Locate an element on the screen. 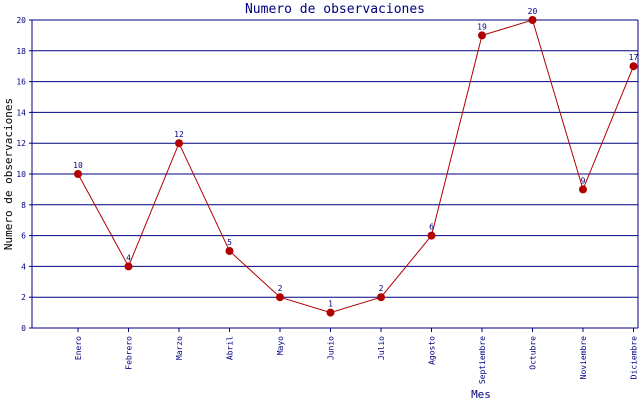 The height and width of the screenshot is (400, 640). y-tick-label: 4 is located at coordinates (23, 266).